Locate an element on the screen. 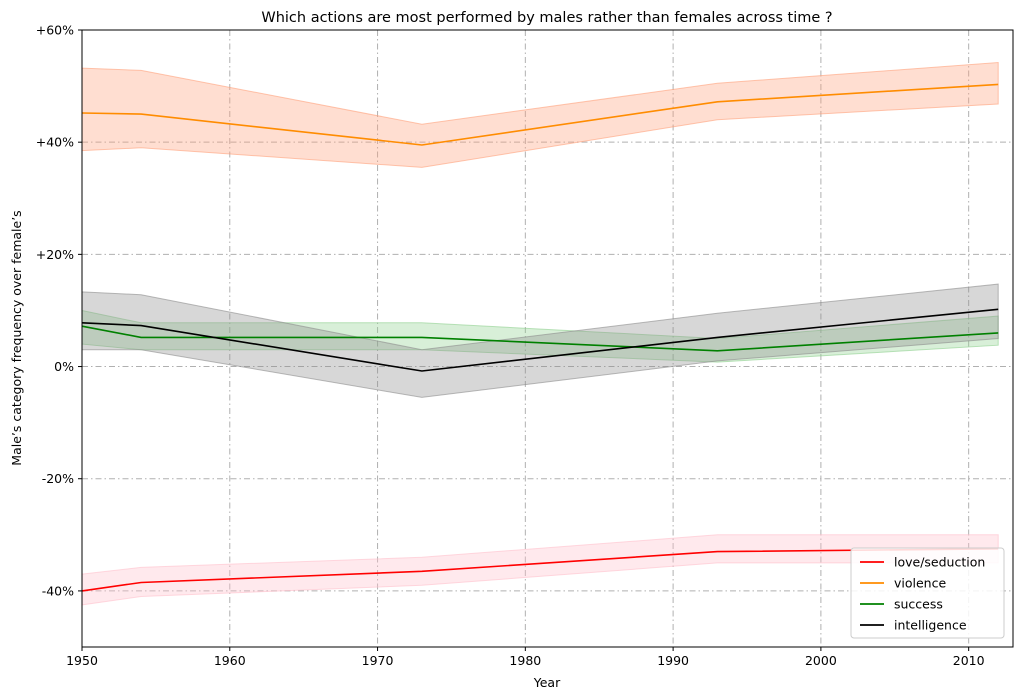 The width and height of the screenshot is (1021, 699). x-tick-label: 1950 is located at coordinates (82, 660).